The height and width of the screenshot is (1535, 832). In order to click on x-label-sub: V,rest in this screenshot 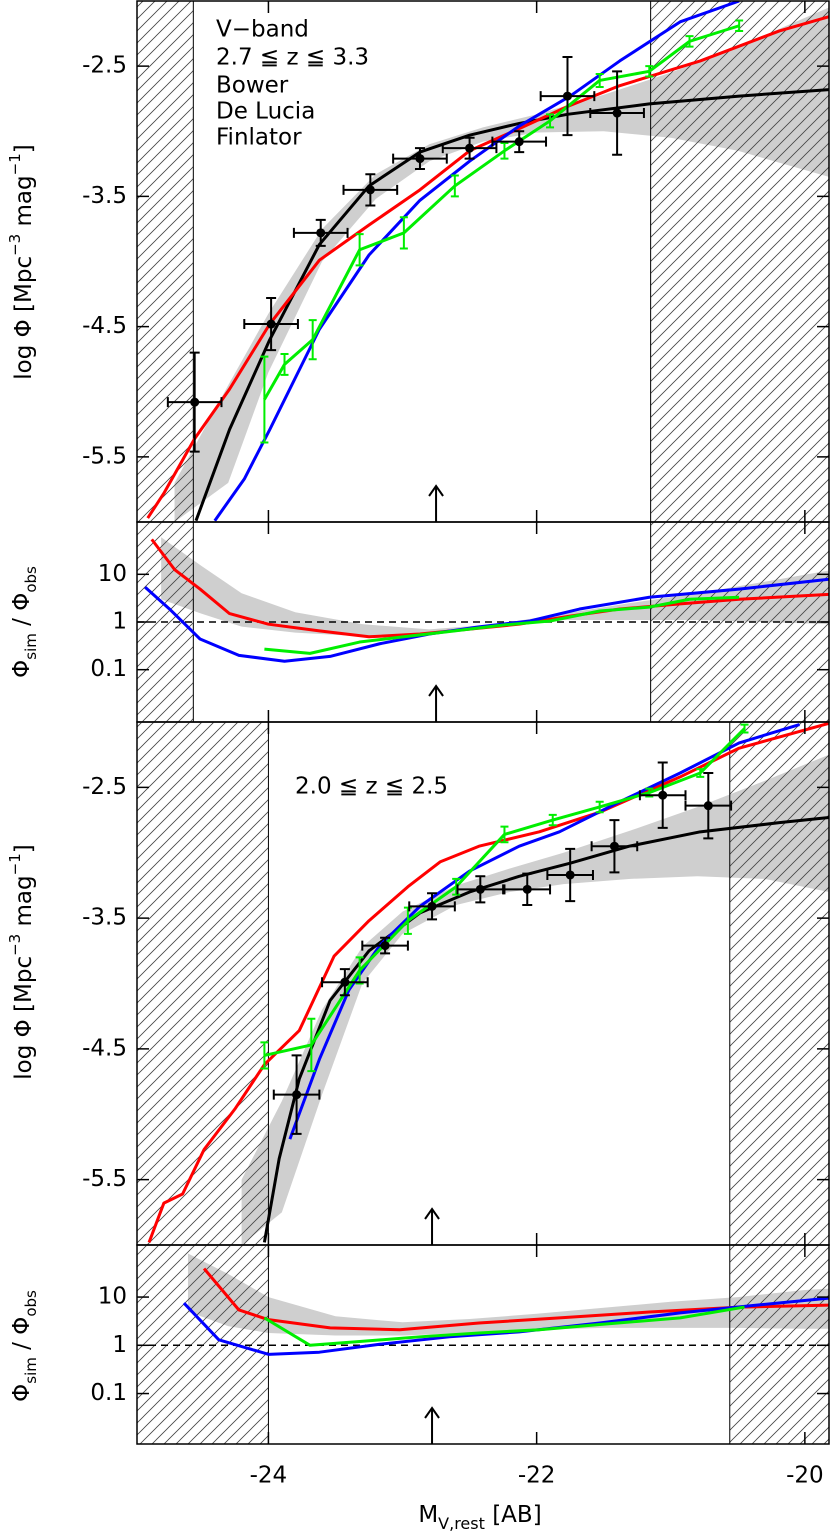, I will do `click(461, 1523)`.